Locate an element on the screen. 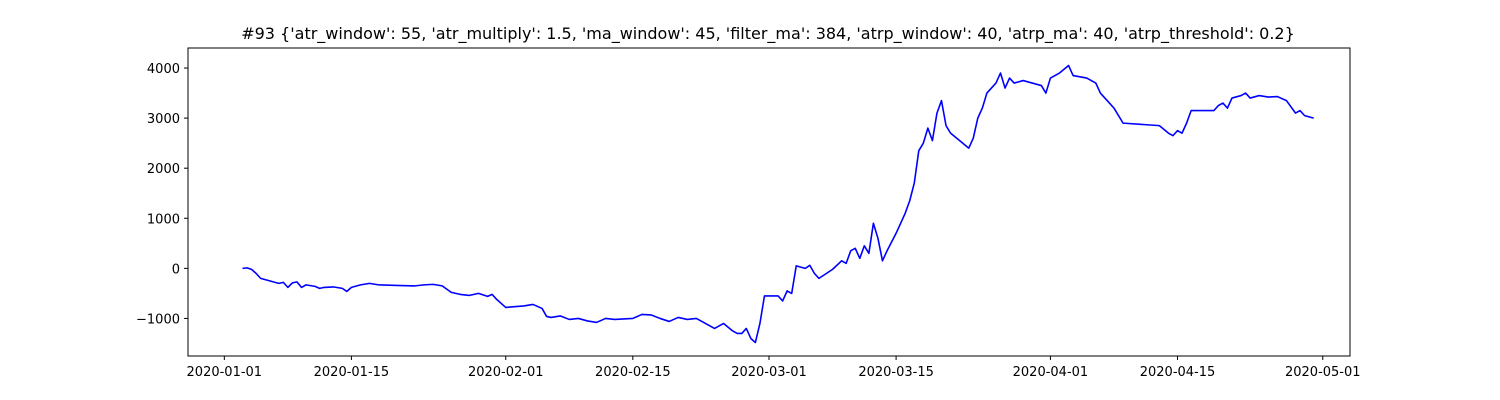 The image size is (1500, 400). x-tick-label-2: 2020-02-01 is located at coordinates (506, 372).